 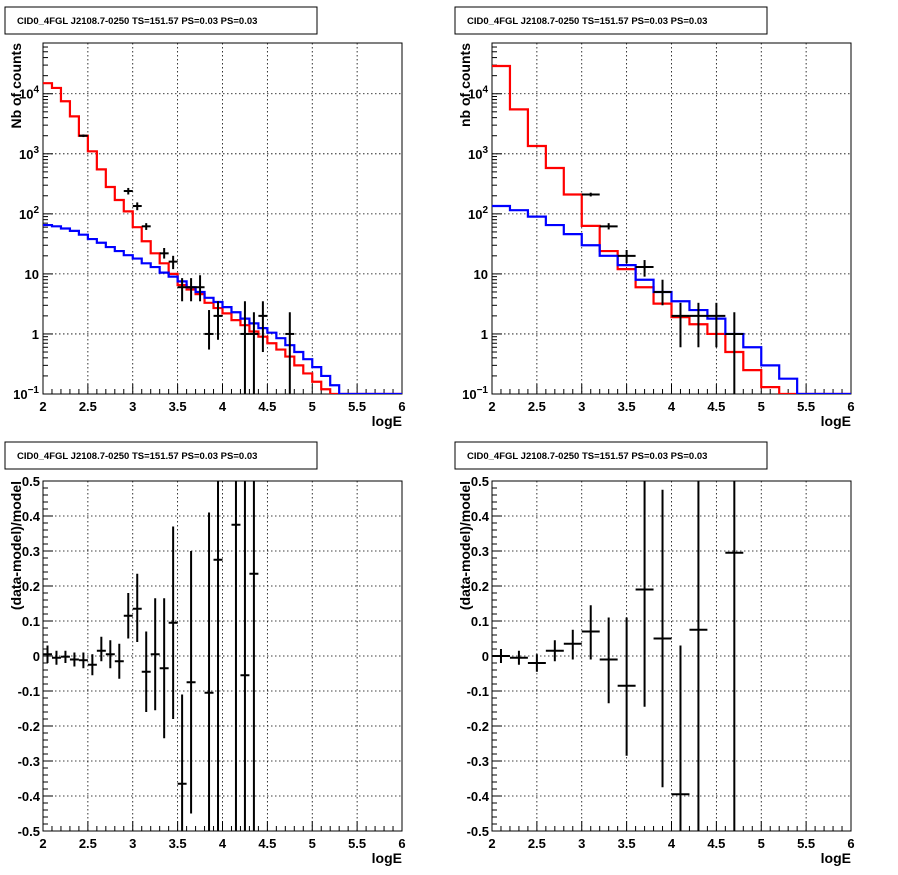 What do you see at coordinates (850, 406) in the screenshot?
I see `x-tick-label: 6` at bounding box center [850, 406].